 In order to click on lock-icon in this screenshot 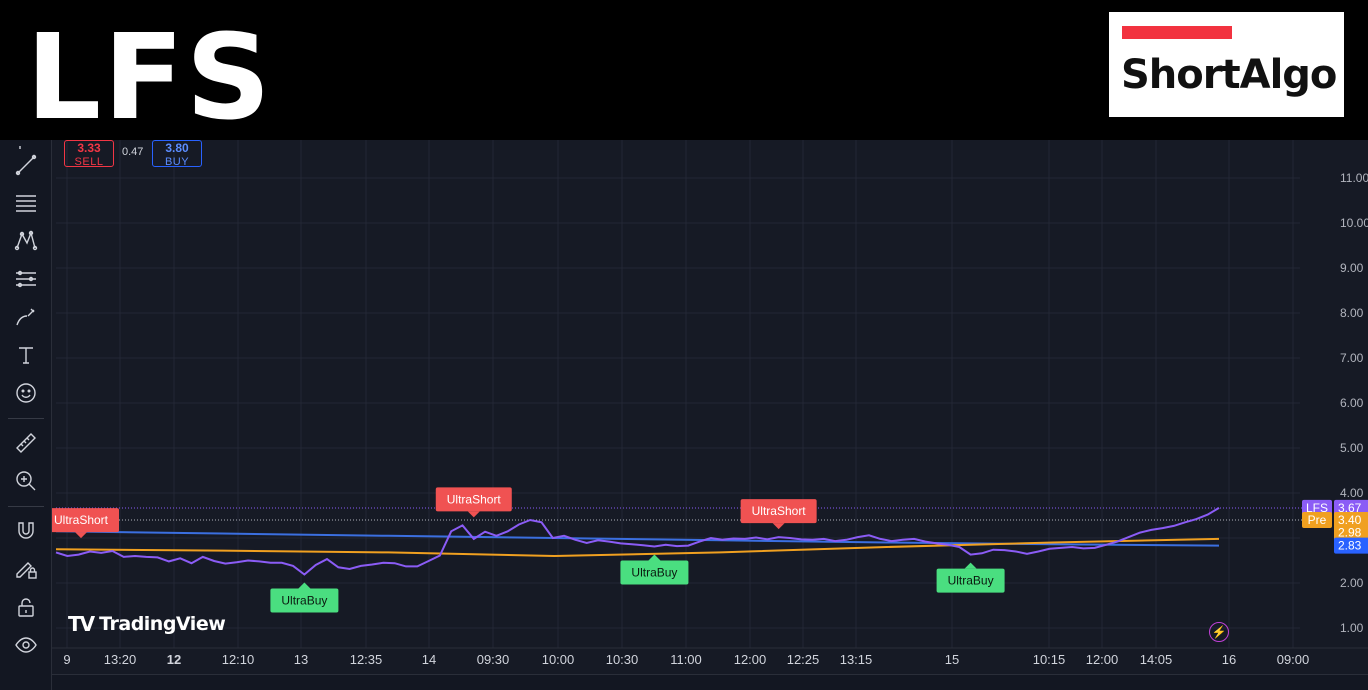, I will do `click(26, 607)`.